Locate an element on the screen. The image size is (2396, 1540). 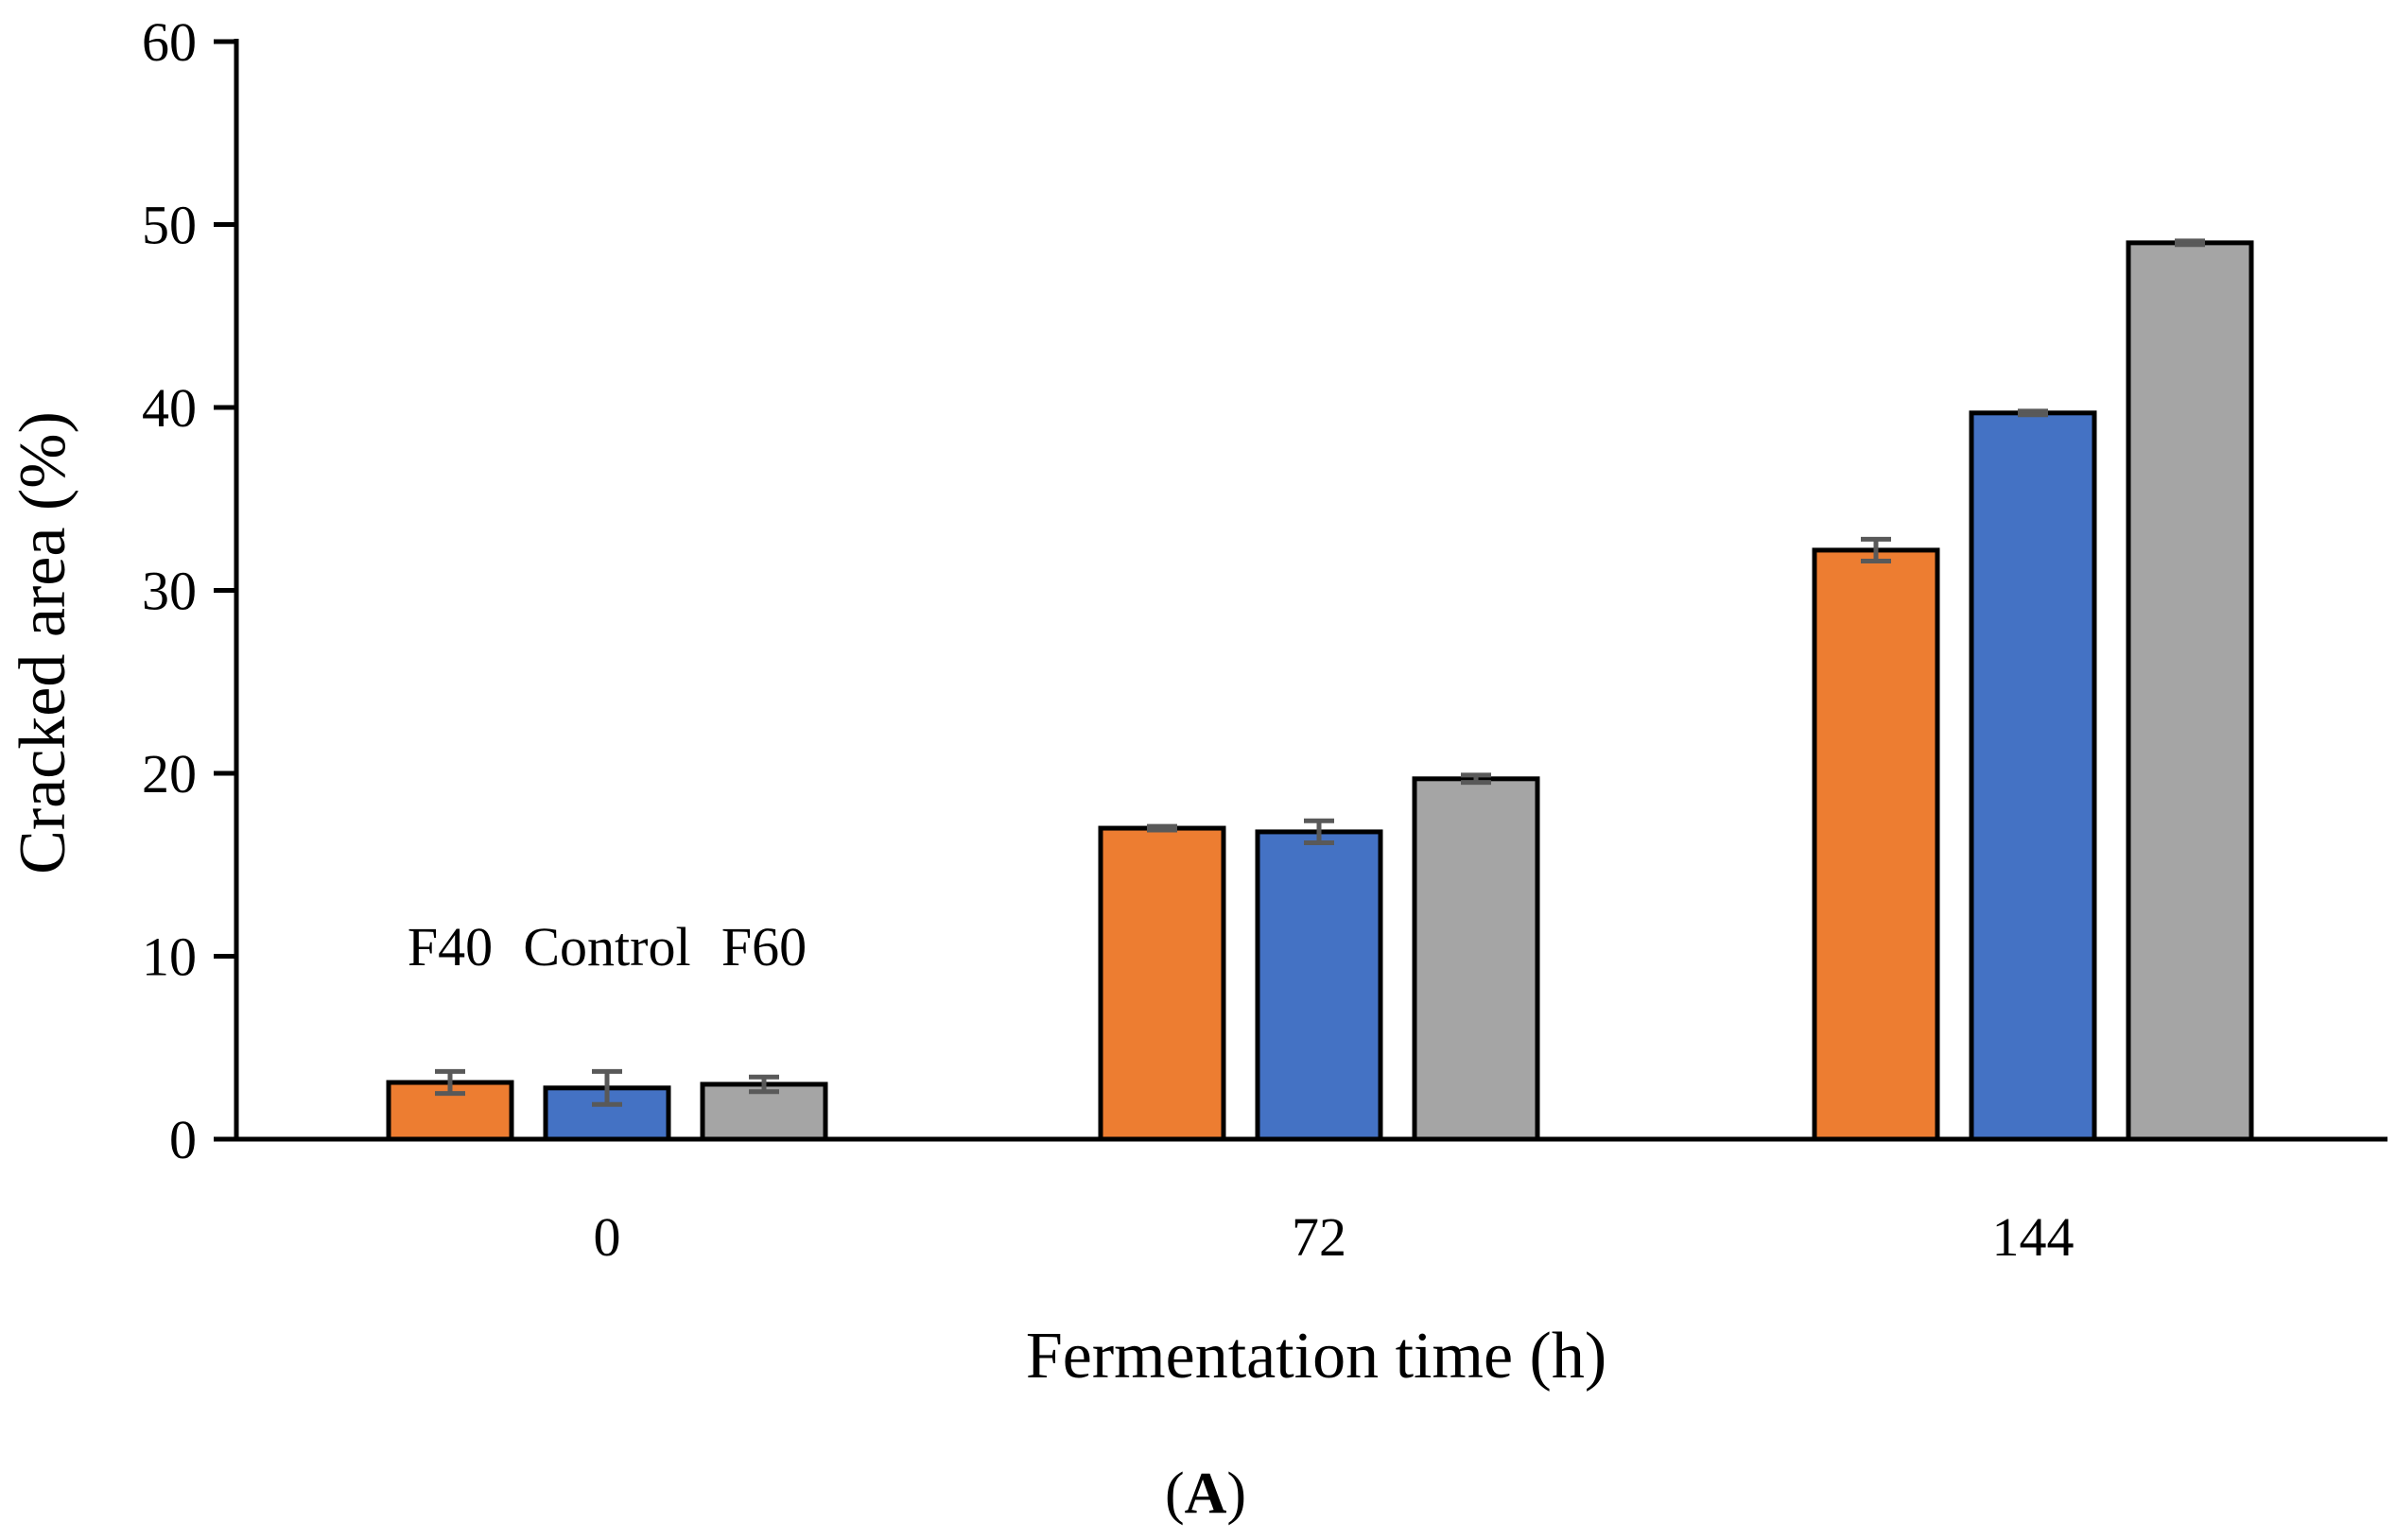
series-label-f40: F40 is located at coordinates (450, 947).